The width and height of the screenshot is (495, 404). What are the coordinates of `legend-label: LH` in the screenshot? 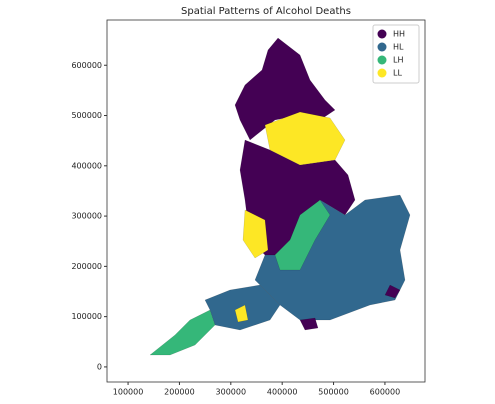 It's located at (398, 60).